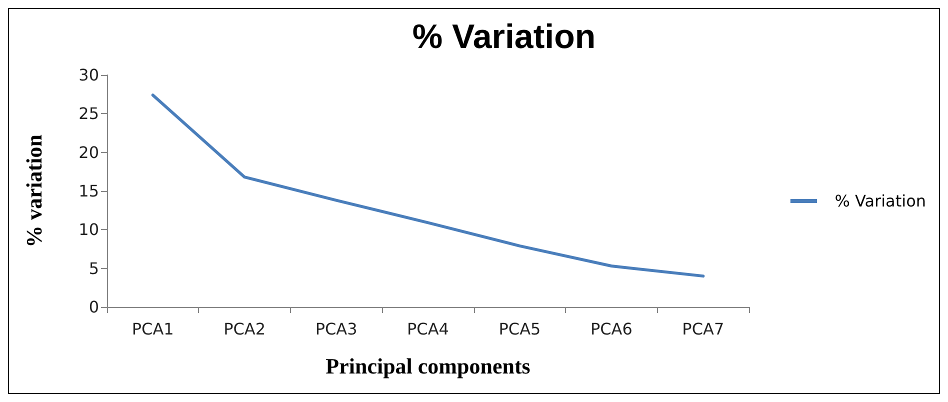 The width and height of the screenshot is (948, 402). Describe the element at coordinates (153, 329) in the screenshot. I see `x-tick-label: PCA1` at that location.